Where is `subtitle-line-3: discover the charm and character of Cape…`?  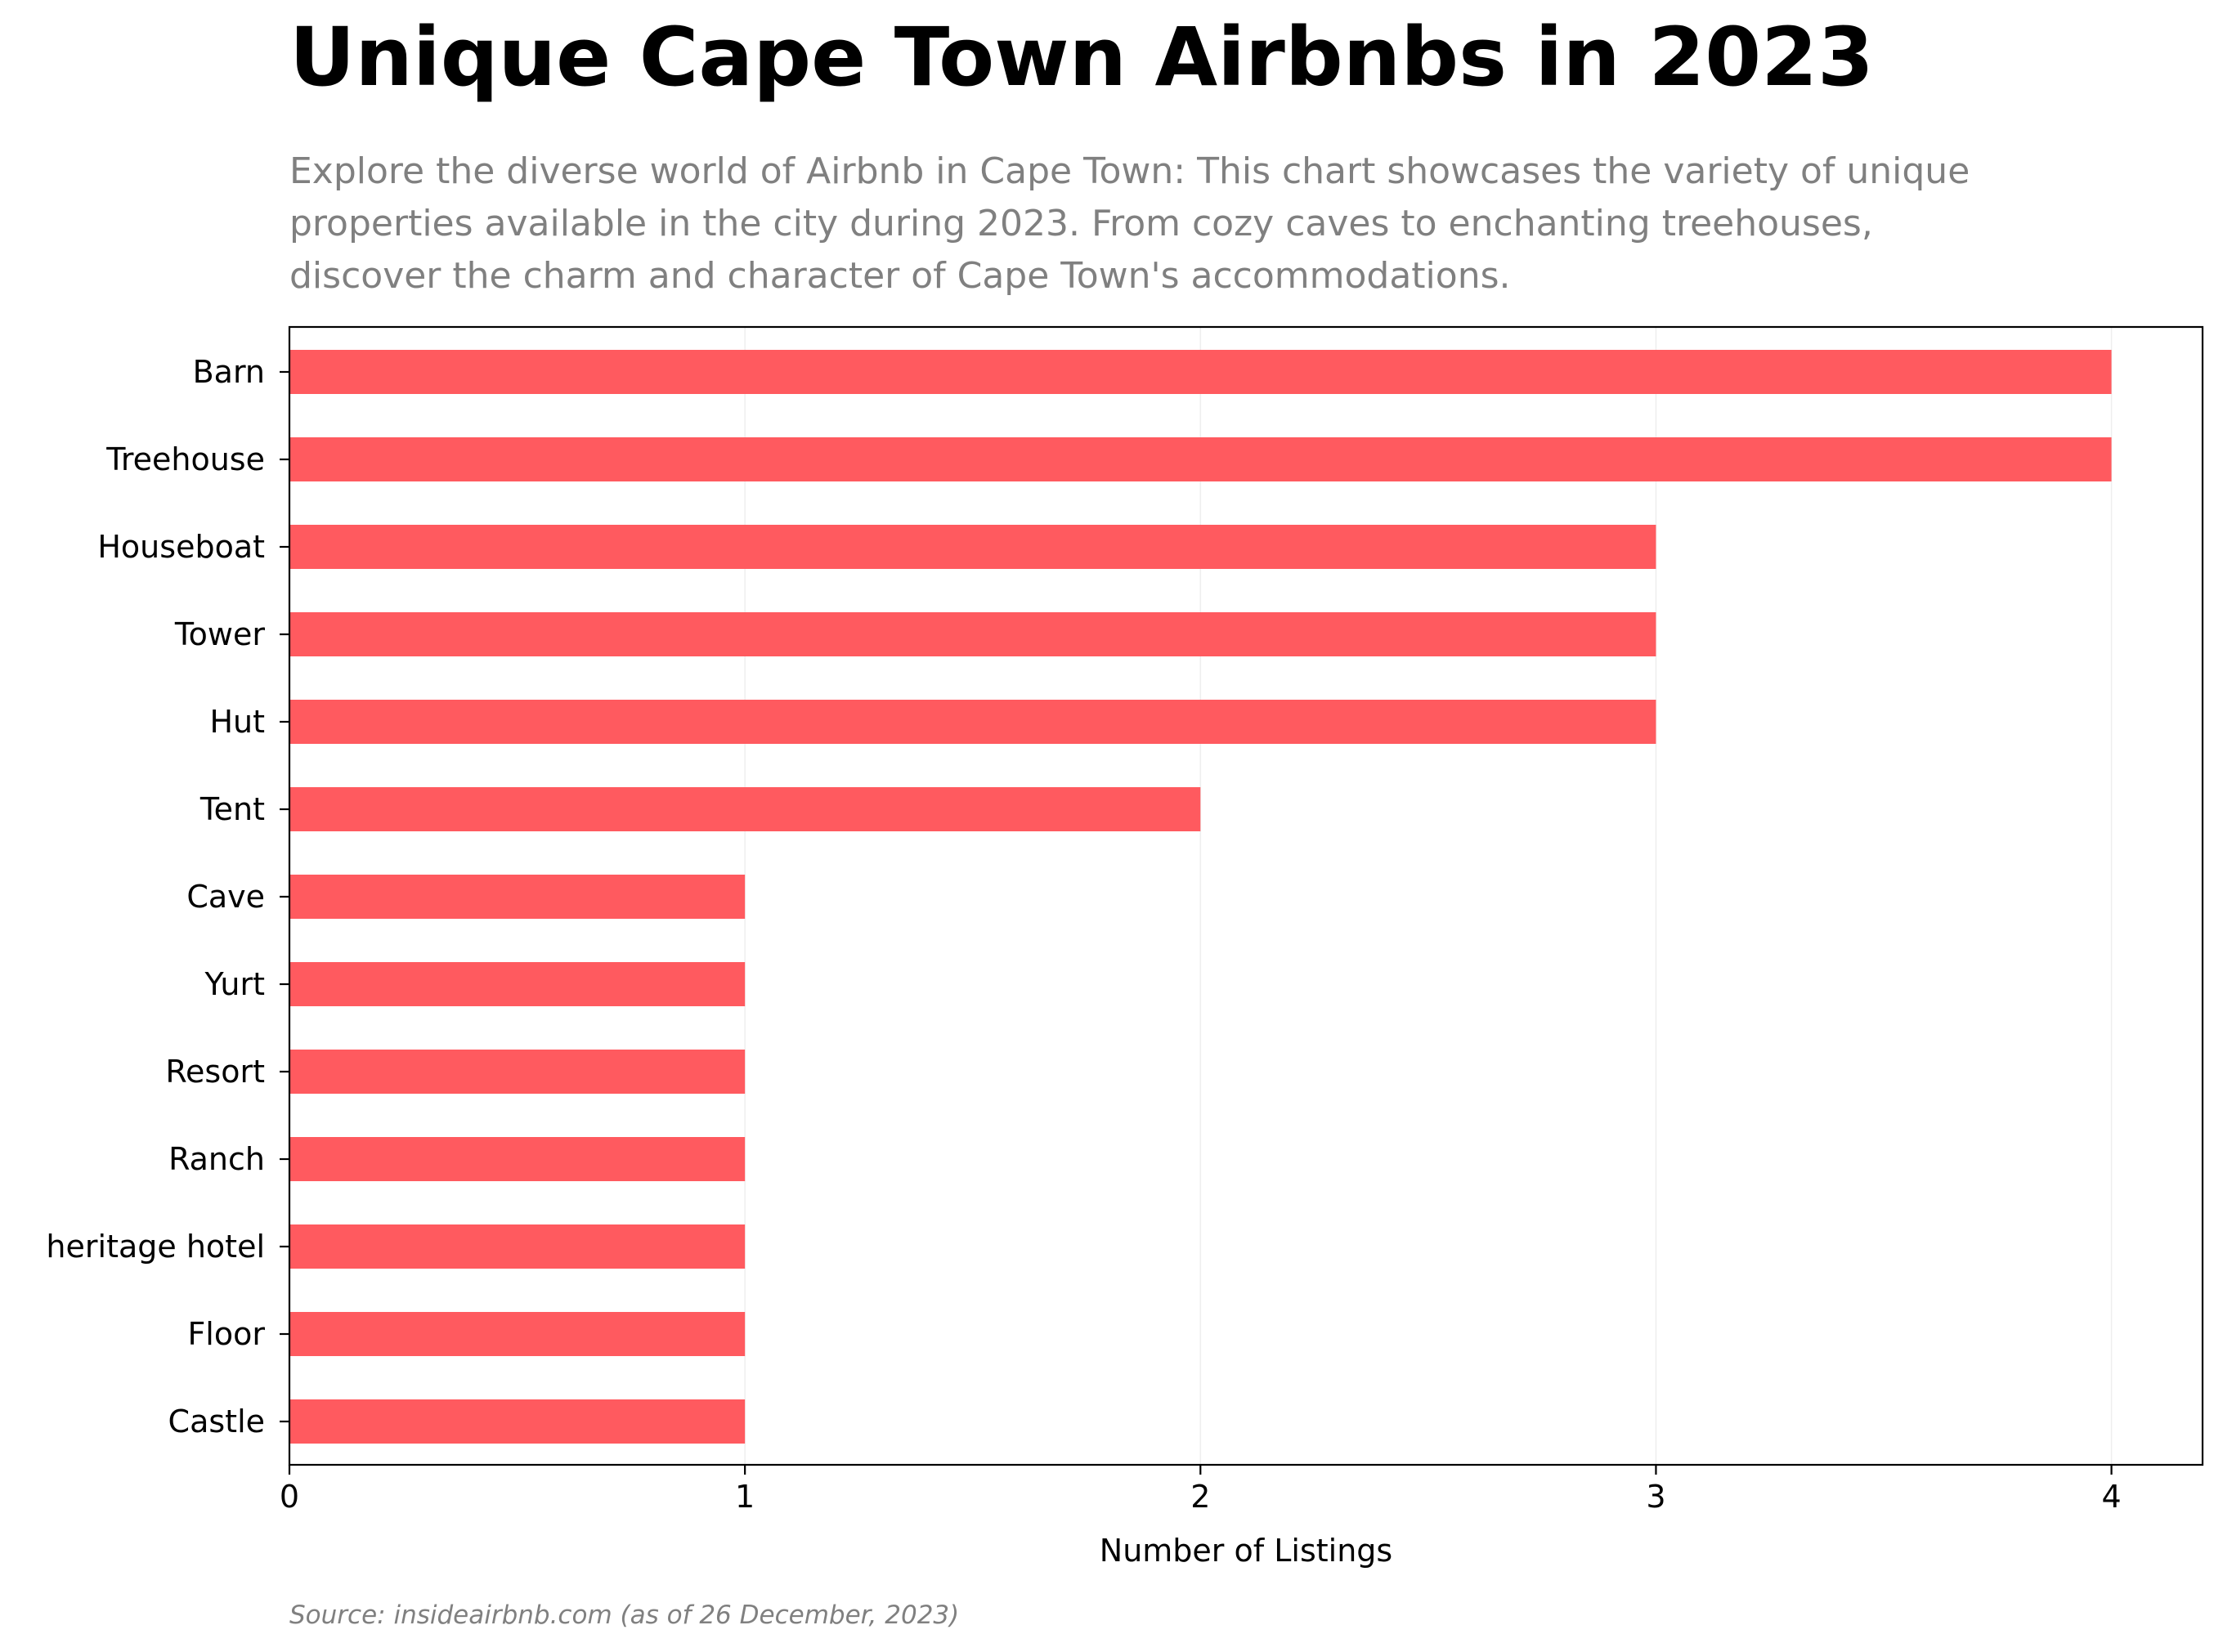 subtitle-line-3: discover the charm and character of Cape… is located at coordinates (900, 276).